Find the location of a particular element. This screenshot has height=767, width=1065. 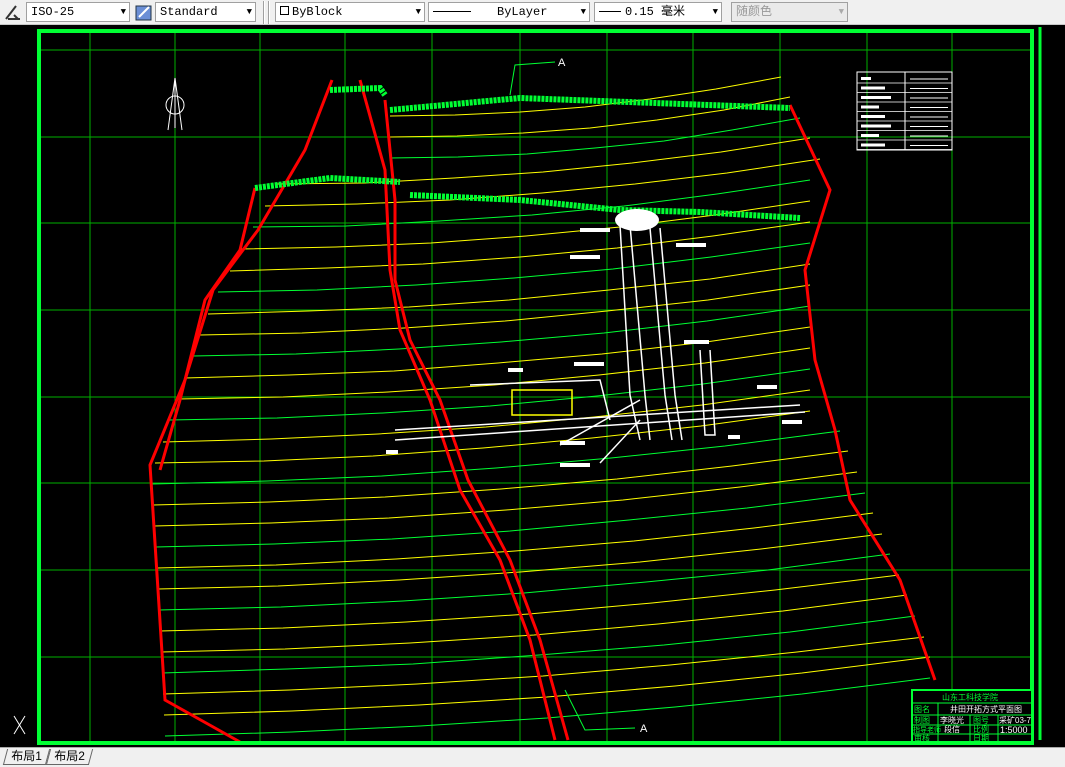

roadway-labels is located at coordinates (594, 347).